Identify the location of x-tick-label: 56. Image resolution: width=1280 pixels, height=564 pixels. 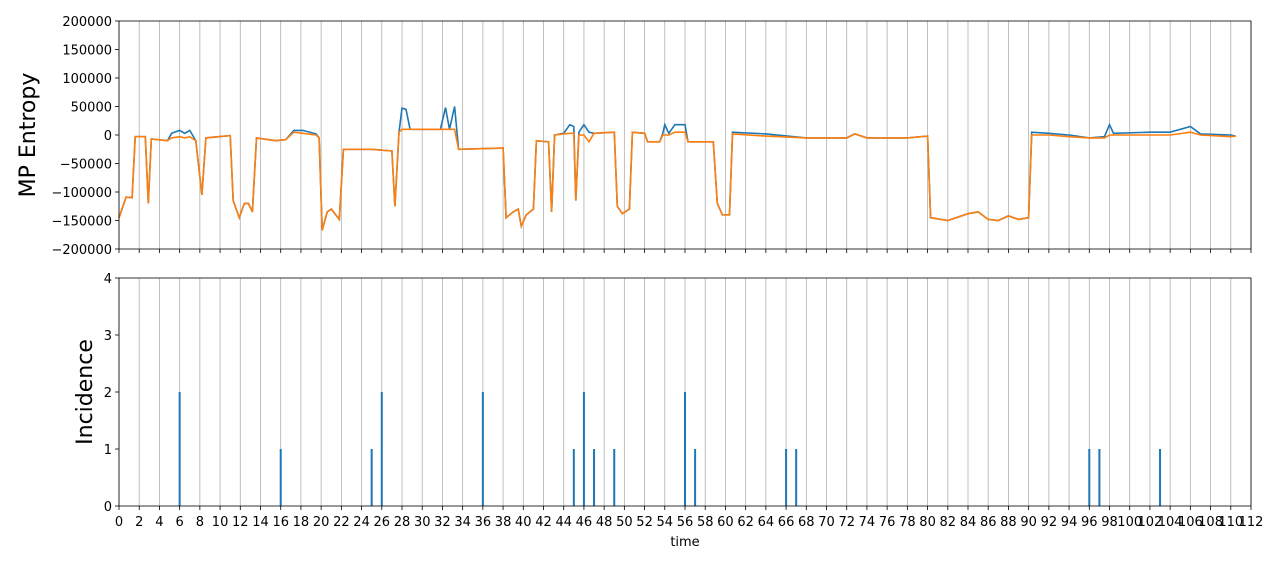
(685, 522).